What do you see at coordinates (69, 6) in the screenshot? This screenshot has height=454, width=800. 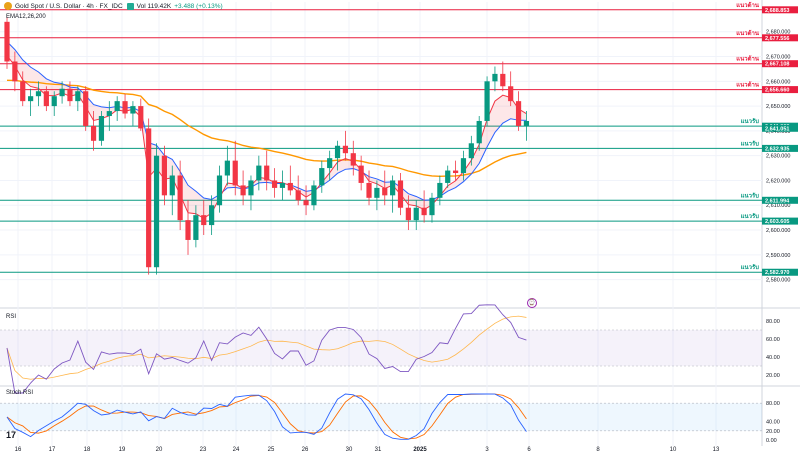 I see `symbol-title: Gold Spot / U.S. Dollar · 4h · FX_IDC` at bounding box center [69, 6].